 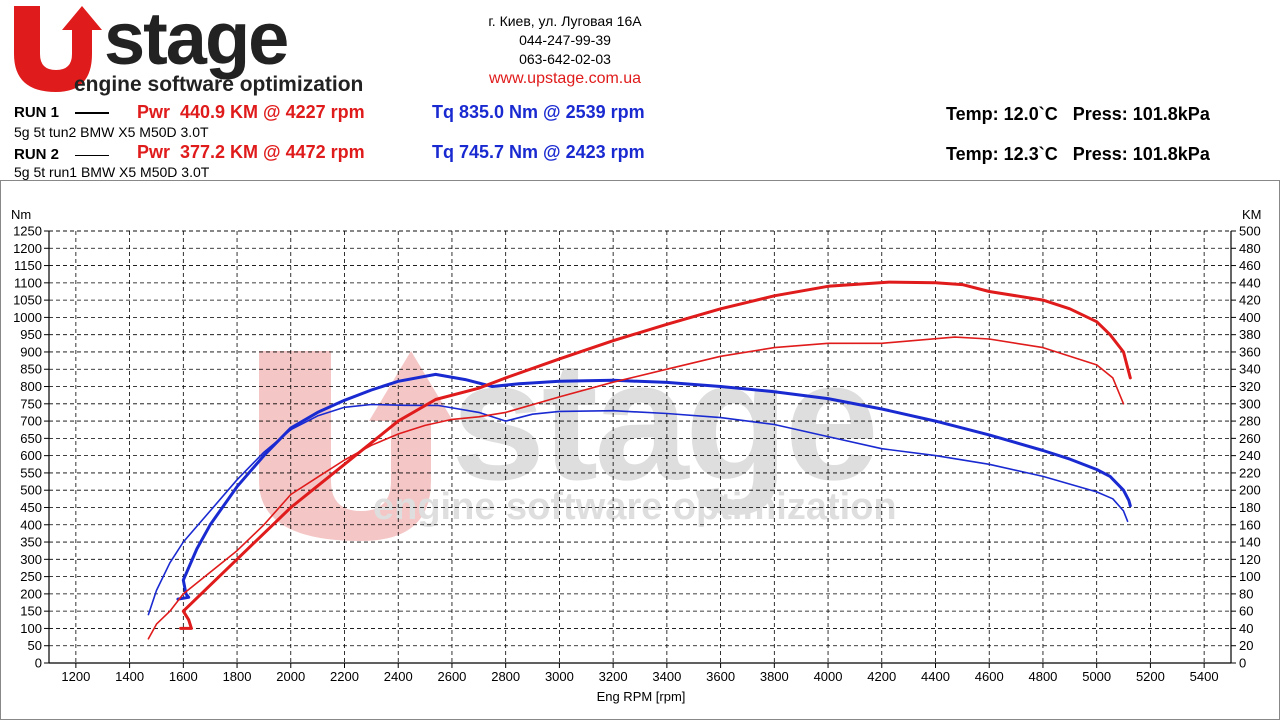 What do you see at coordinates (21, 214) in the screenshot?
I see `y-left-axis-title: Nm` at bounding box center [21, 214].